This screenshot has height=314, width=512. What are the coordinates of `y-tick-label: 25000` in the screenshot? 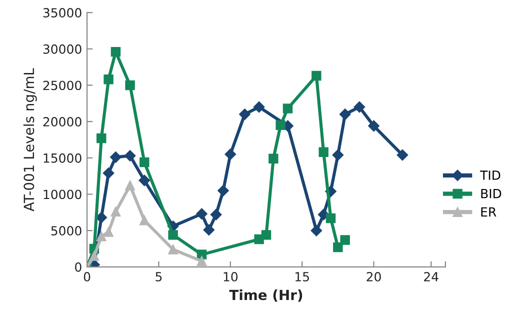 It's located at (62, 85).